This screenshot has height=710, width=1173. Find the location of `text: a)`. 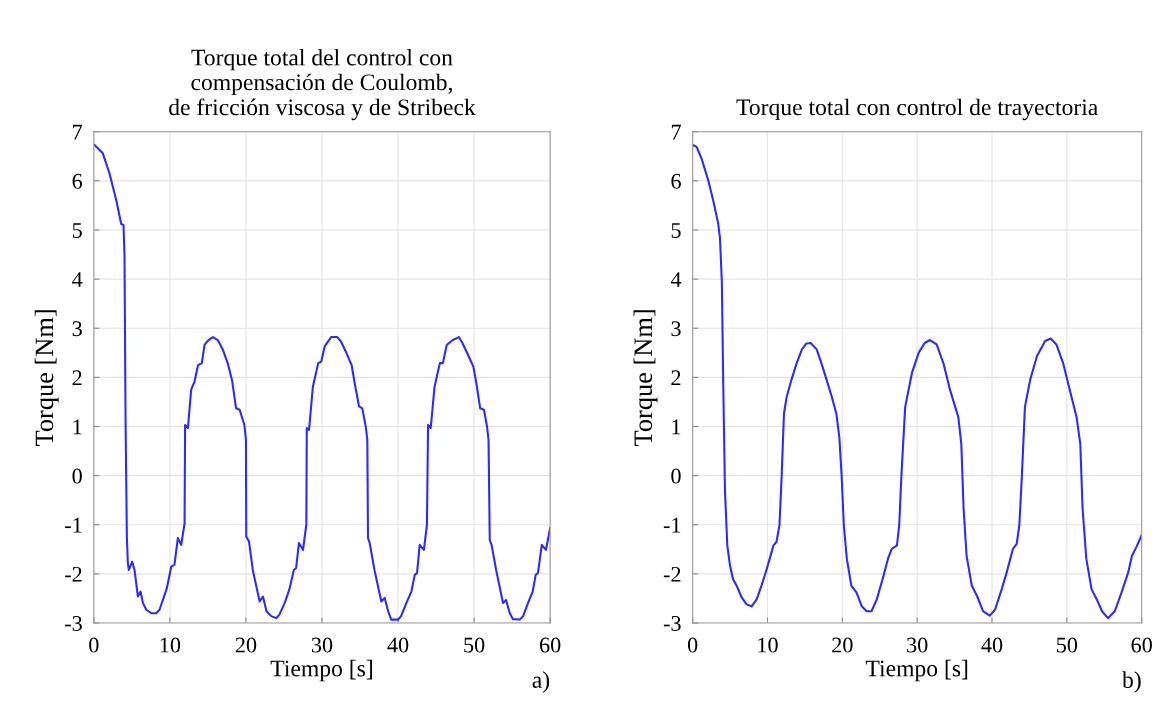

text: a) is located at coordinates (541, 682).